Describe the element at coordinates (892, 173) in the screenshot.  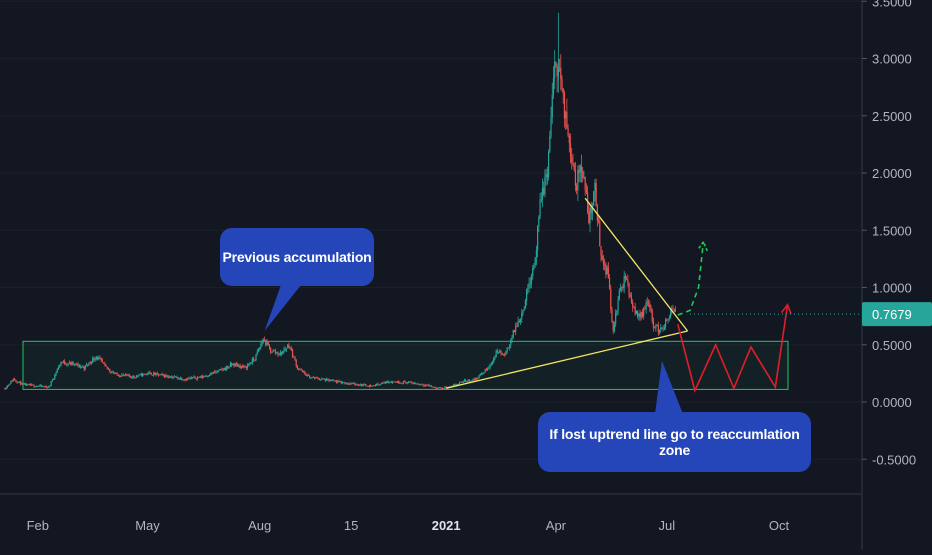
I see `y-tick-label-3: 2.0000` at that location.